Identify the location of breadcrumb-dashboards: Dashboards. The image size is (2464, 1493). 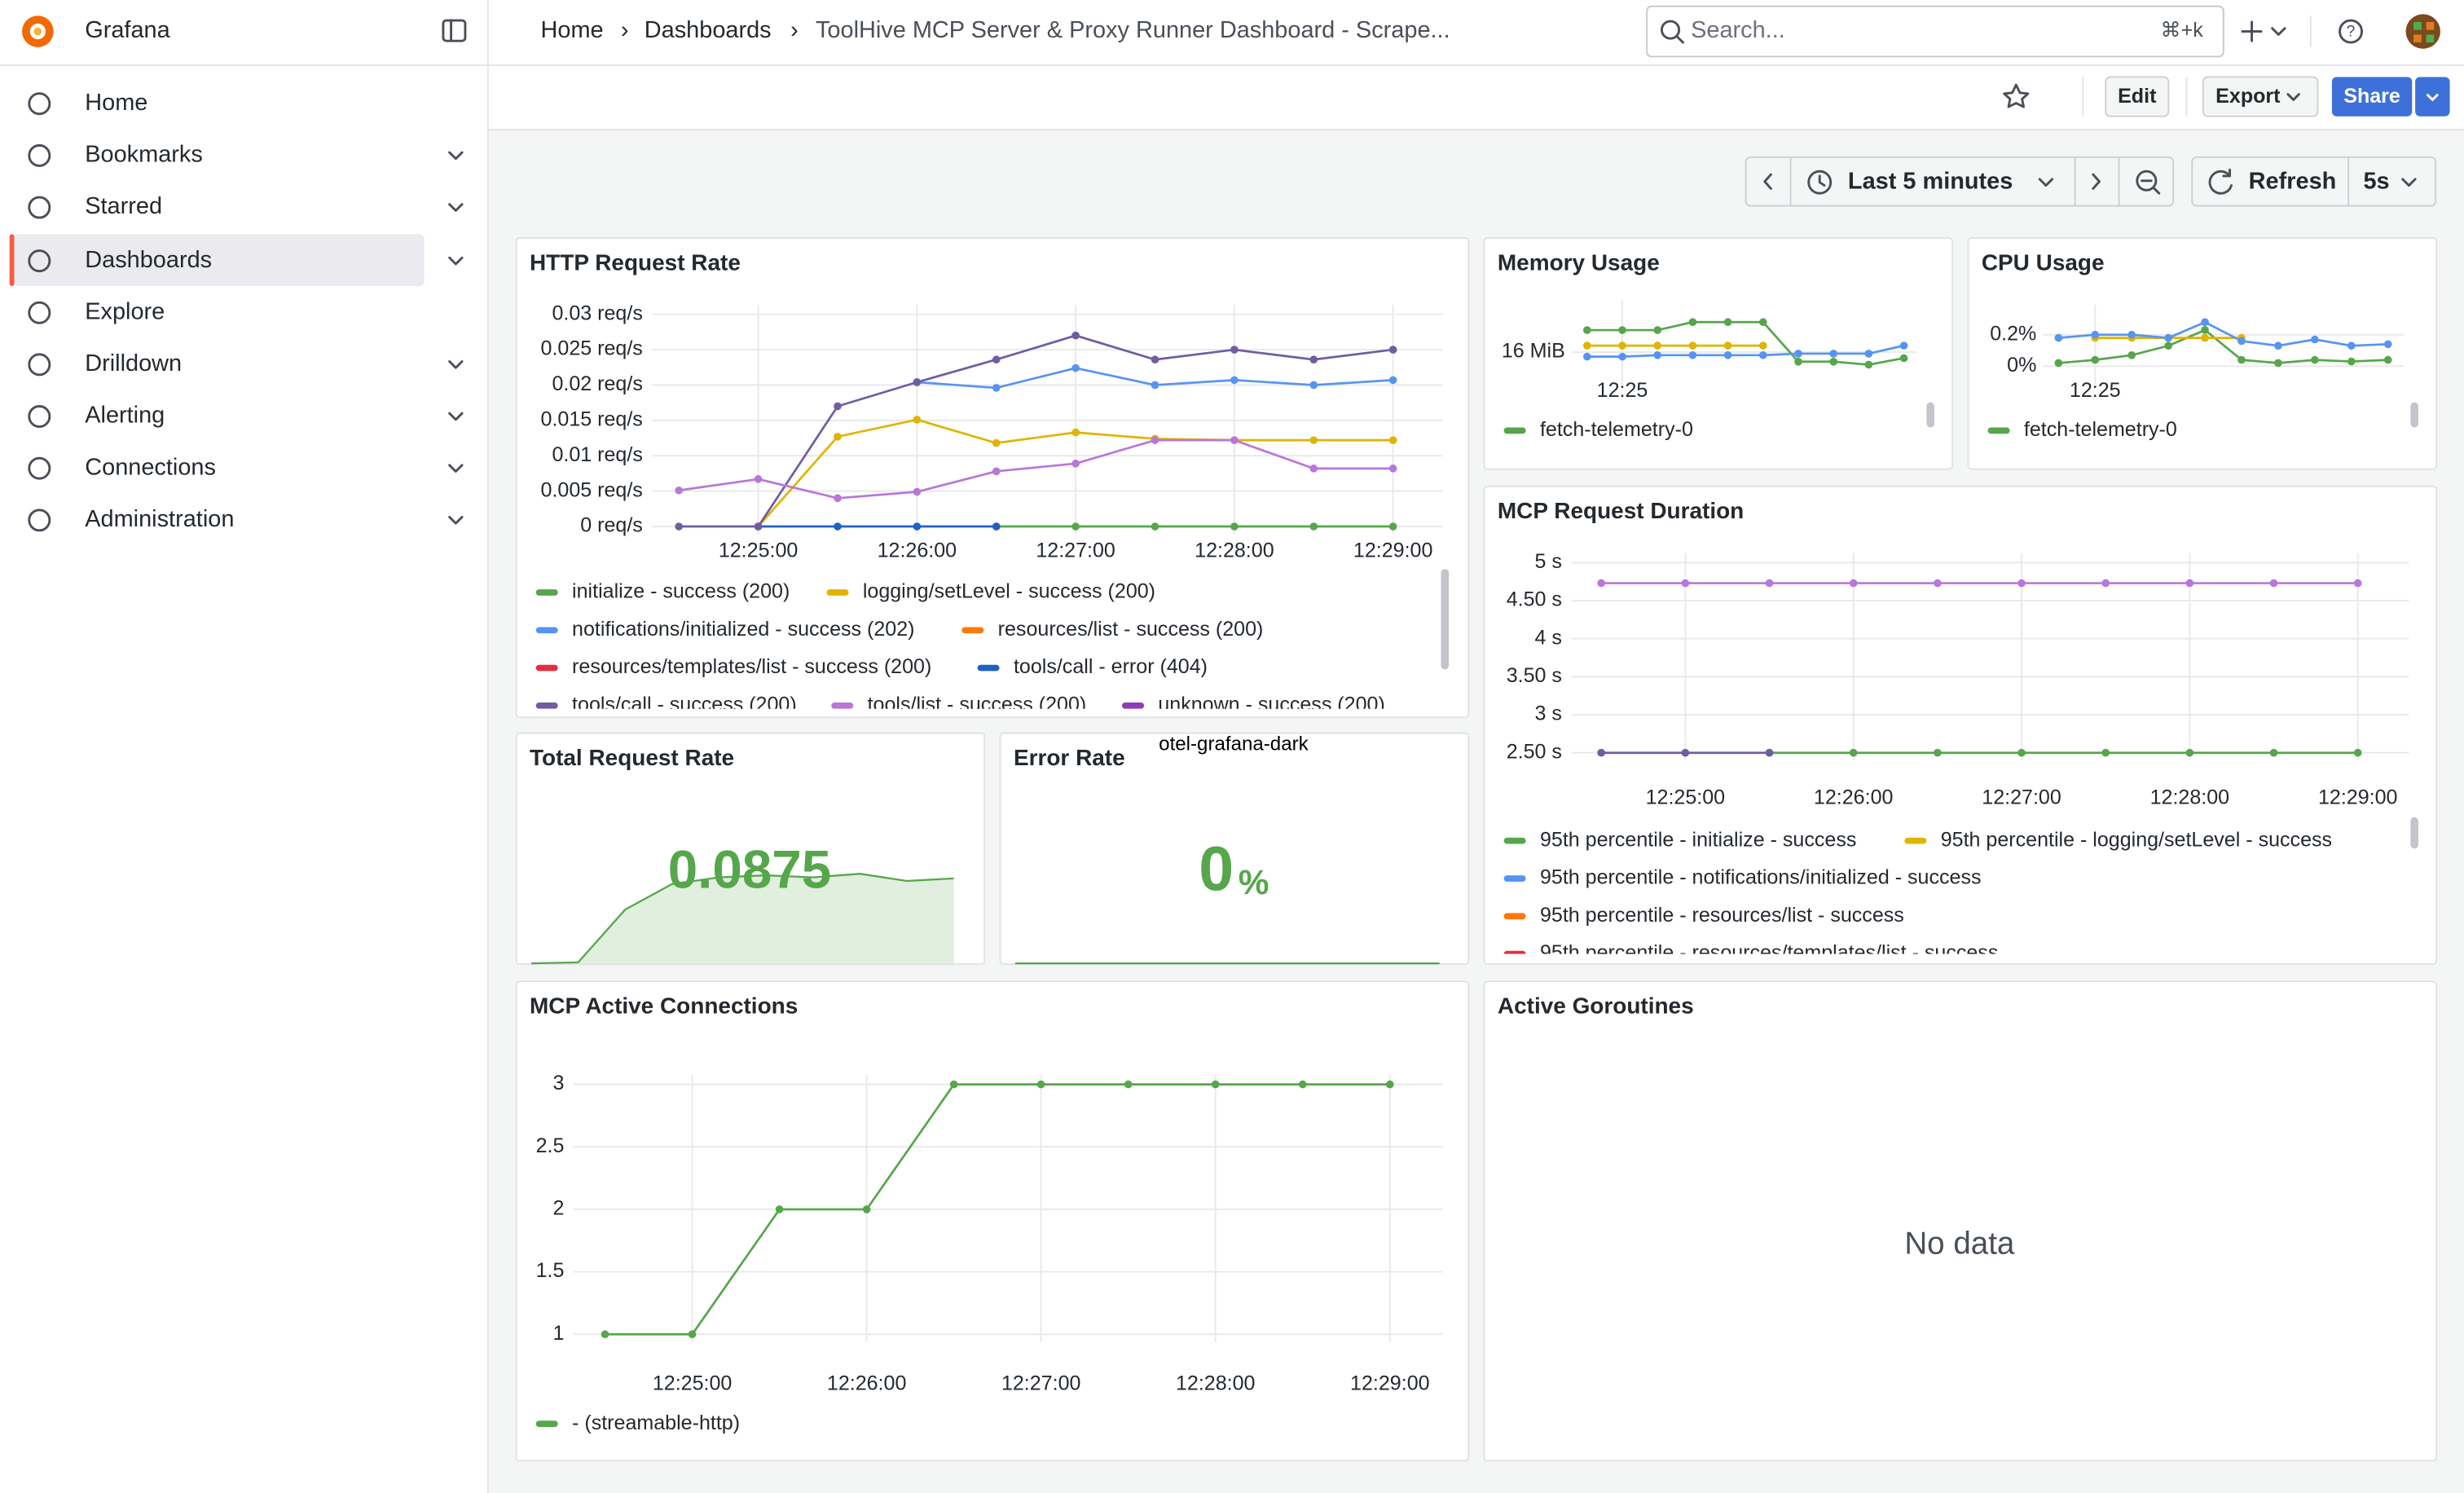
(708, 30).